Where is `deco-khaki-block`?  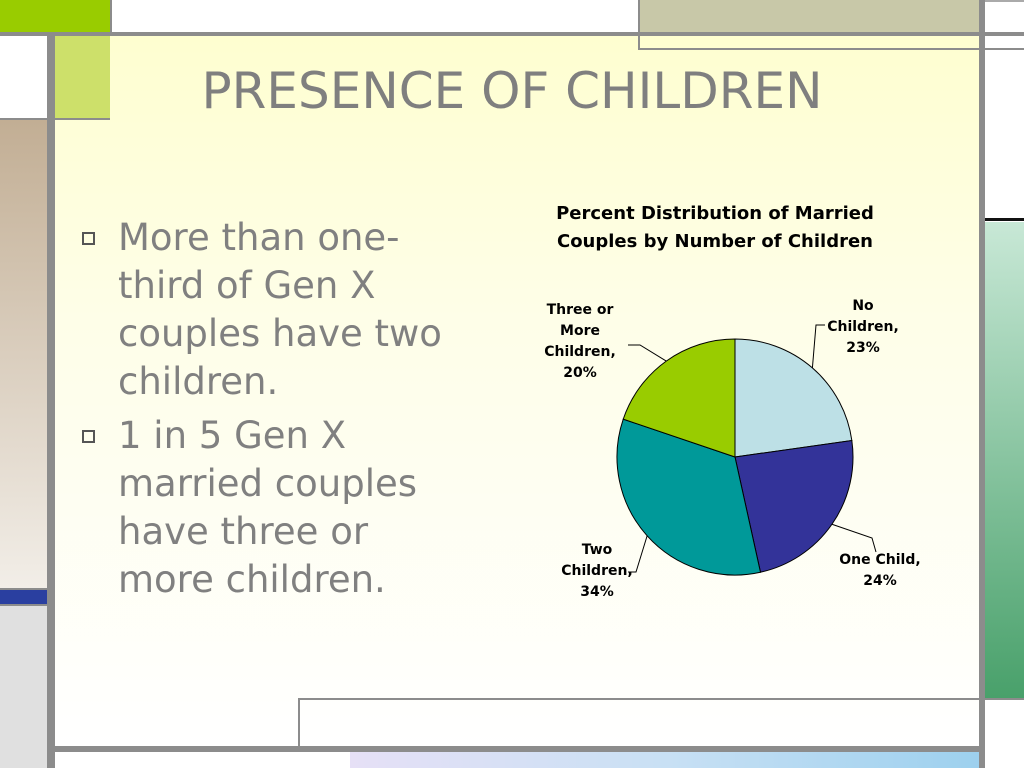
deco-khaki-block is located at coordinates (810, 16).